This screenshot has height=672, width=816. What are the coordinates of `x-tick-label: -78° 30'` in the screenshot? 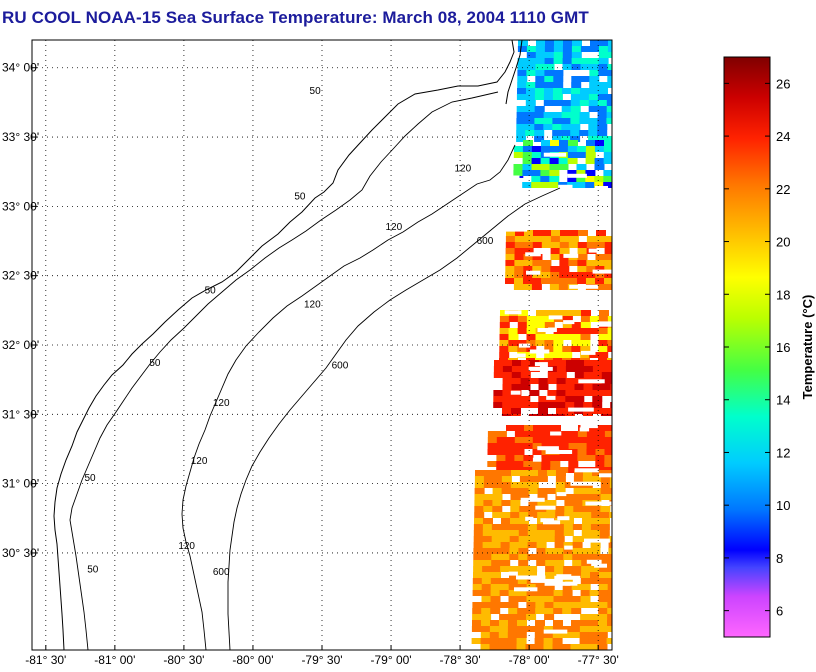 It's located at (460, 660).